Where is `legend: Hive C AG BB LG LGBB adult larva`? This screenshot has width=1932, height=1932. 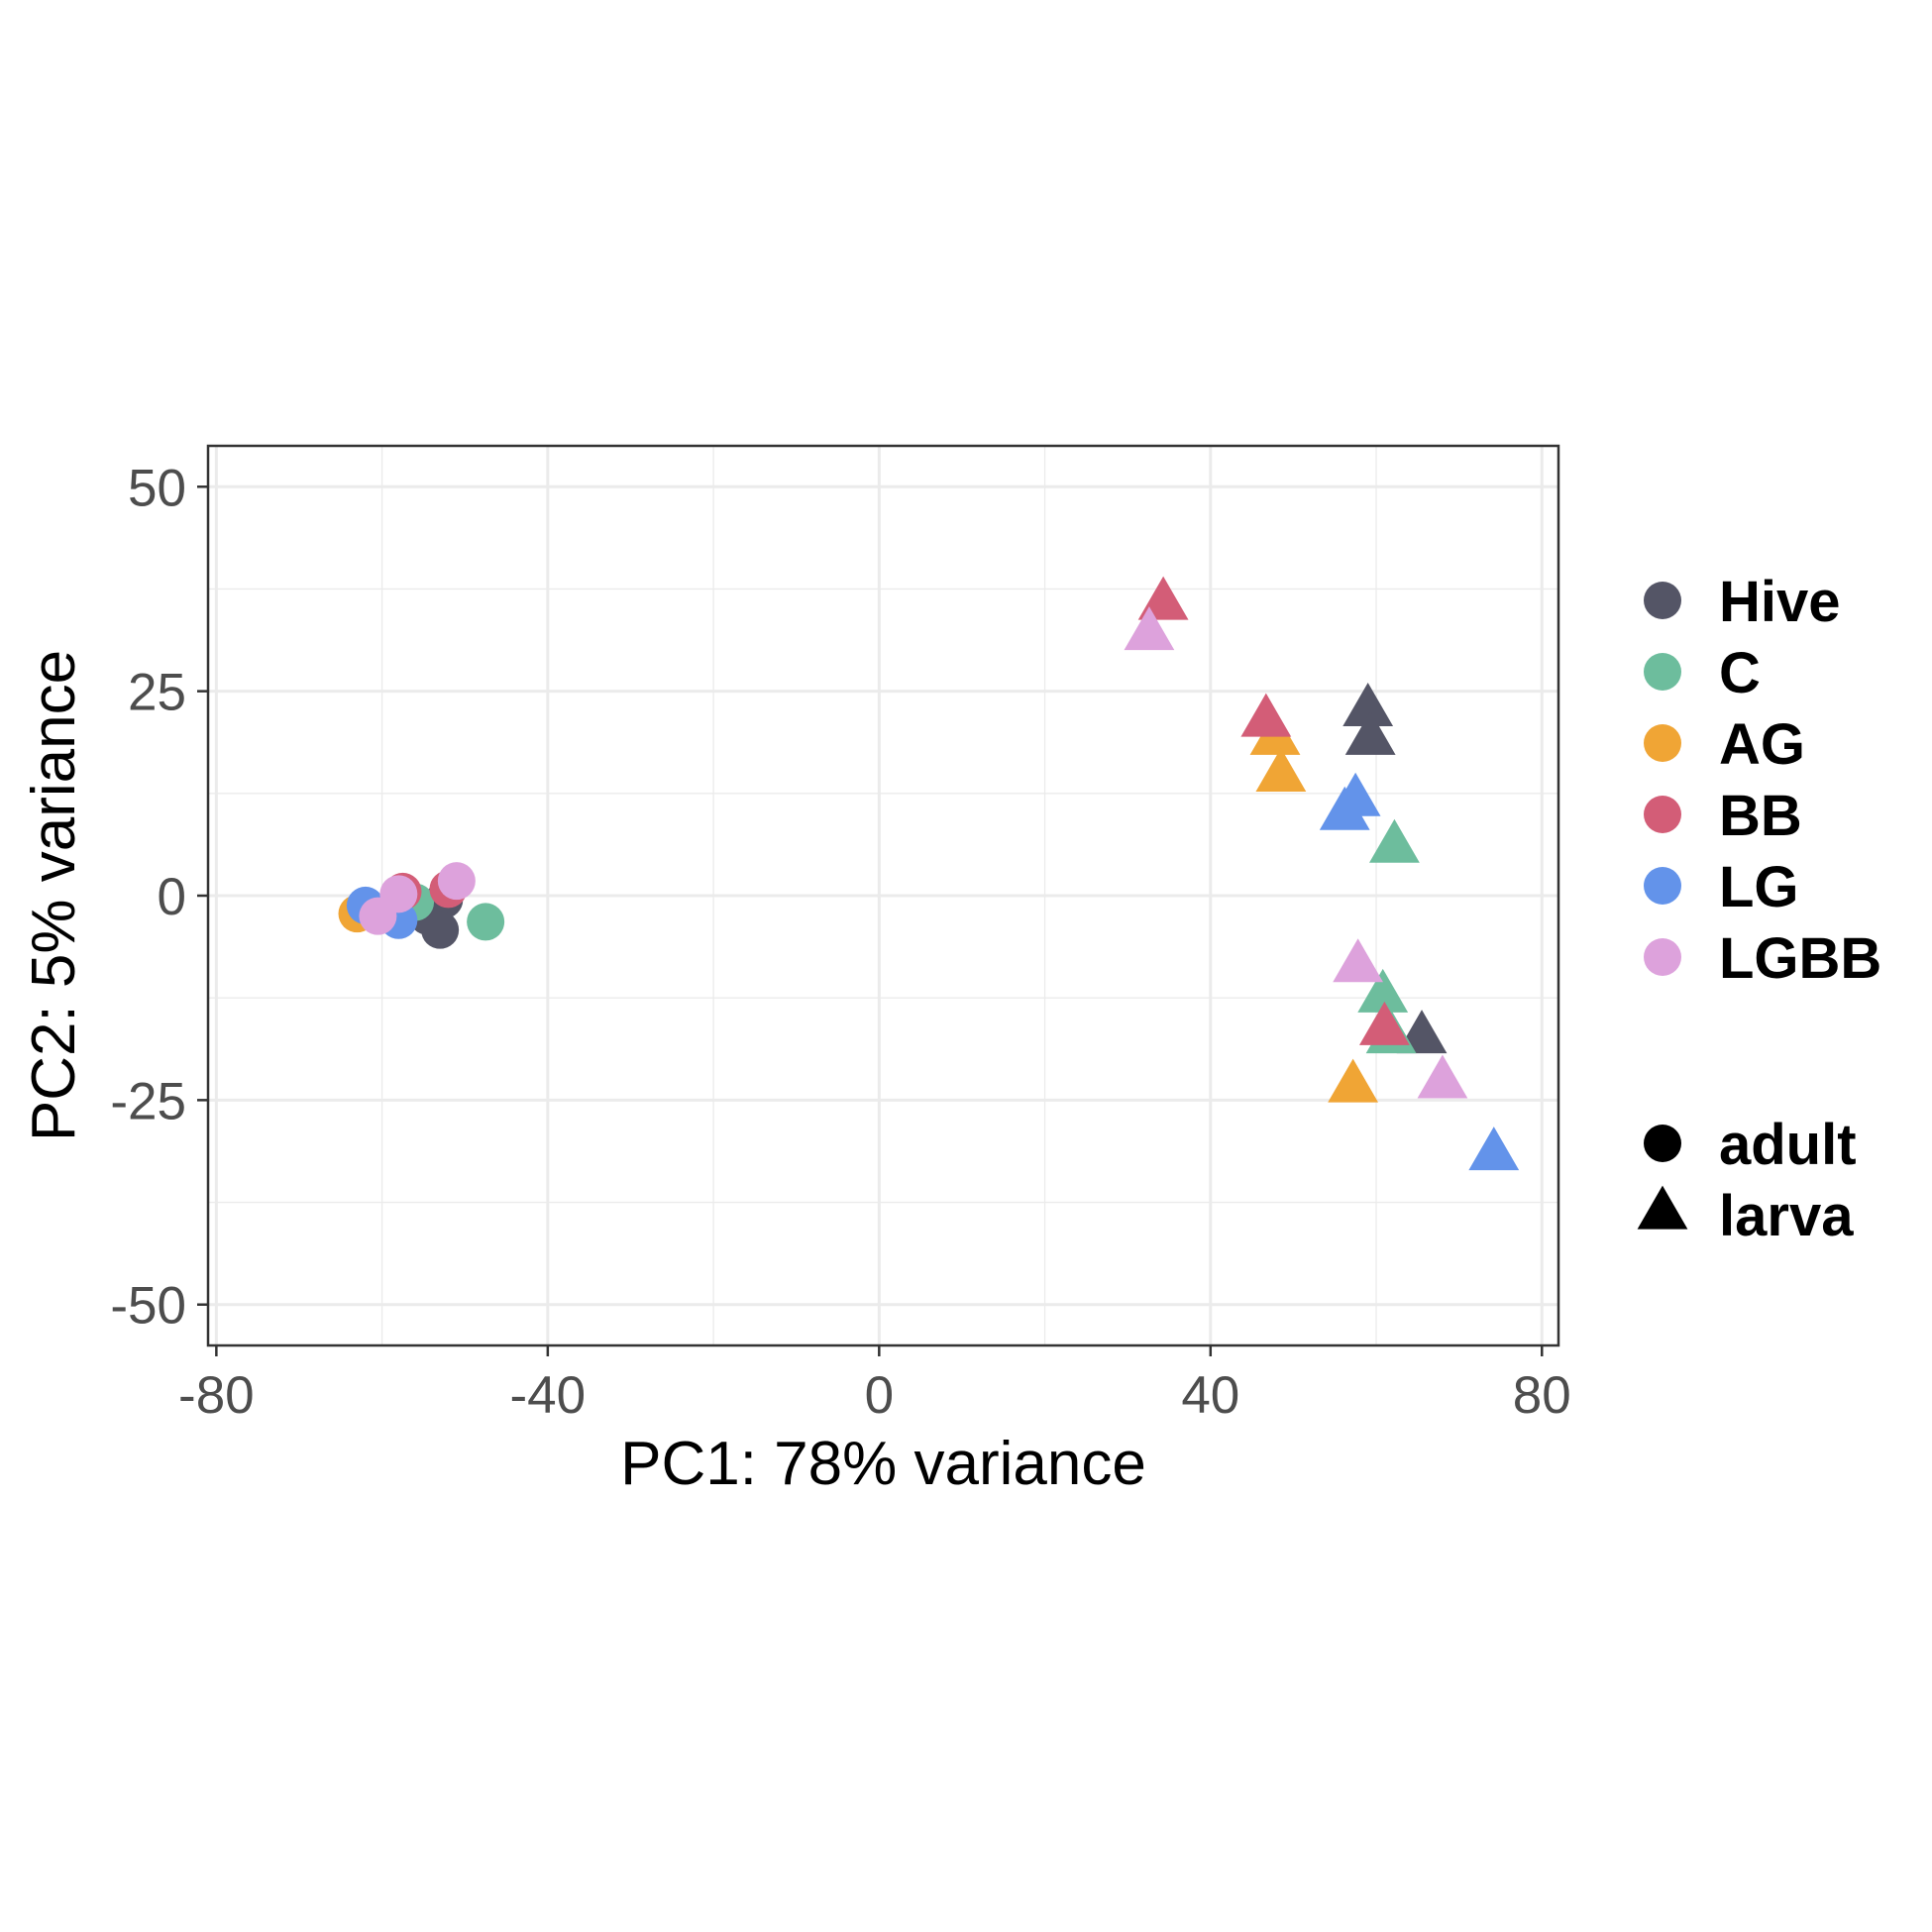 legend: Hive C AG BB LG LGBB adult larva is located at coordinates (1759, 909).